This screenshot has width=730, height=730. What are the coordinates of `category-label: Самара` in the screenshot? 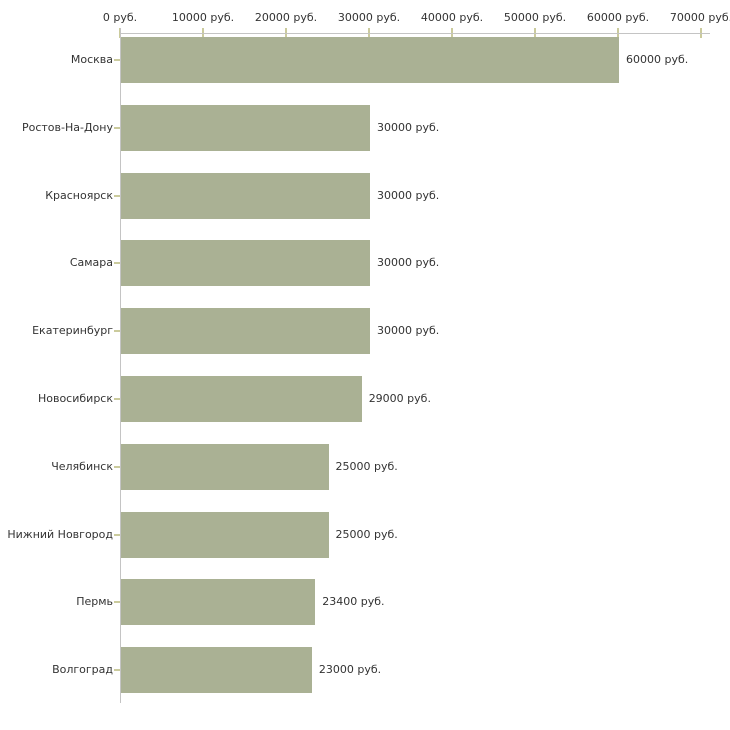 It's located at (91, 263).